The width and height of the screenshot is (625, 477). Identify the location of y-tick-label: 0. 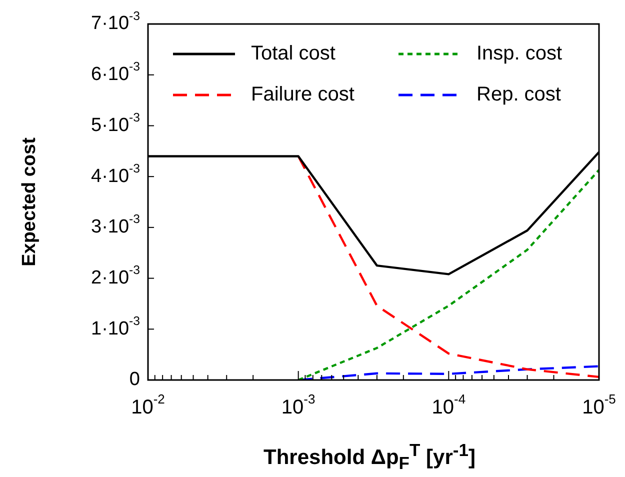
(134, 379).